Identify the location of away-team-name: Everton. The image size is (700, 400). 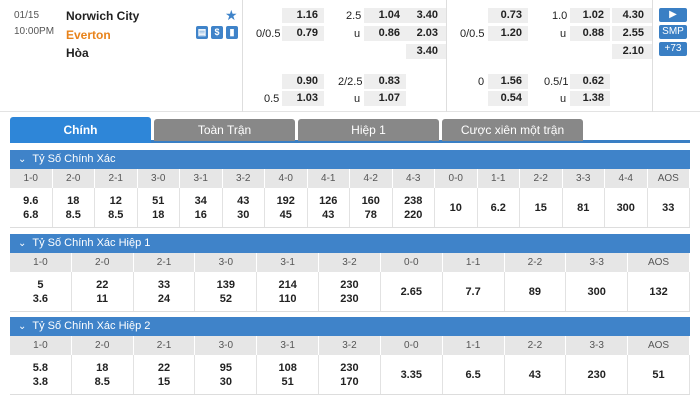
(88, 35).